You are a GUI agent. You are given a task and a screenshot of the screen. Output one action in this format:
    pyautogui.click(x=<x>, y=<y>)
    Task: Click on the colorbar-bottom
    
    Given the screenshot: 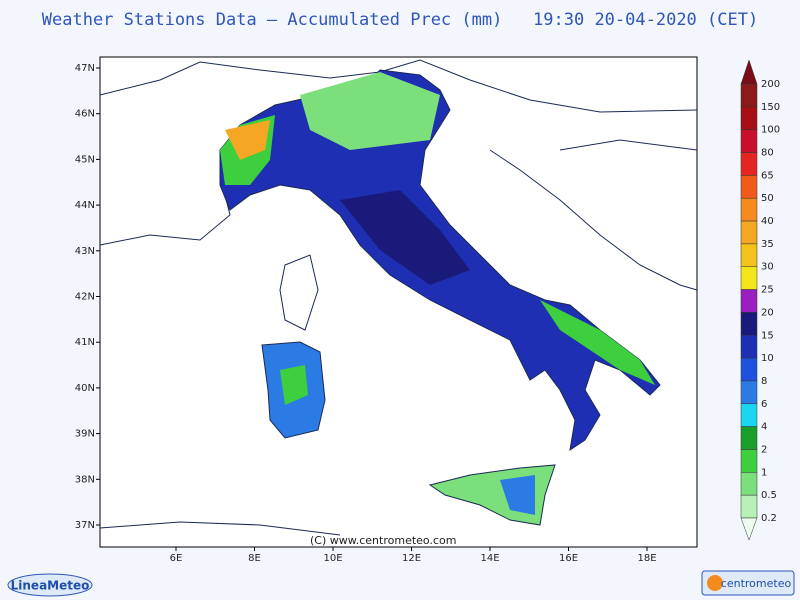 What is the action you would take?
    pyautogui.click(x=749, y=529)
    